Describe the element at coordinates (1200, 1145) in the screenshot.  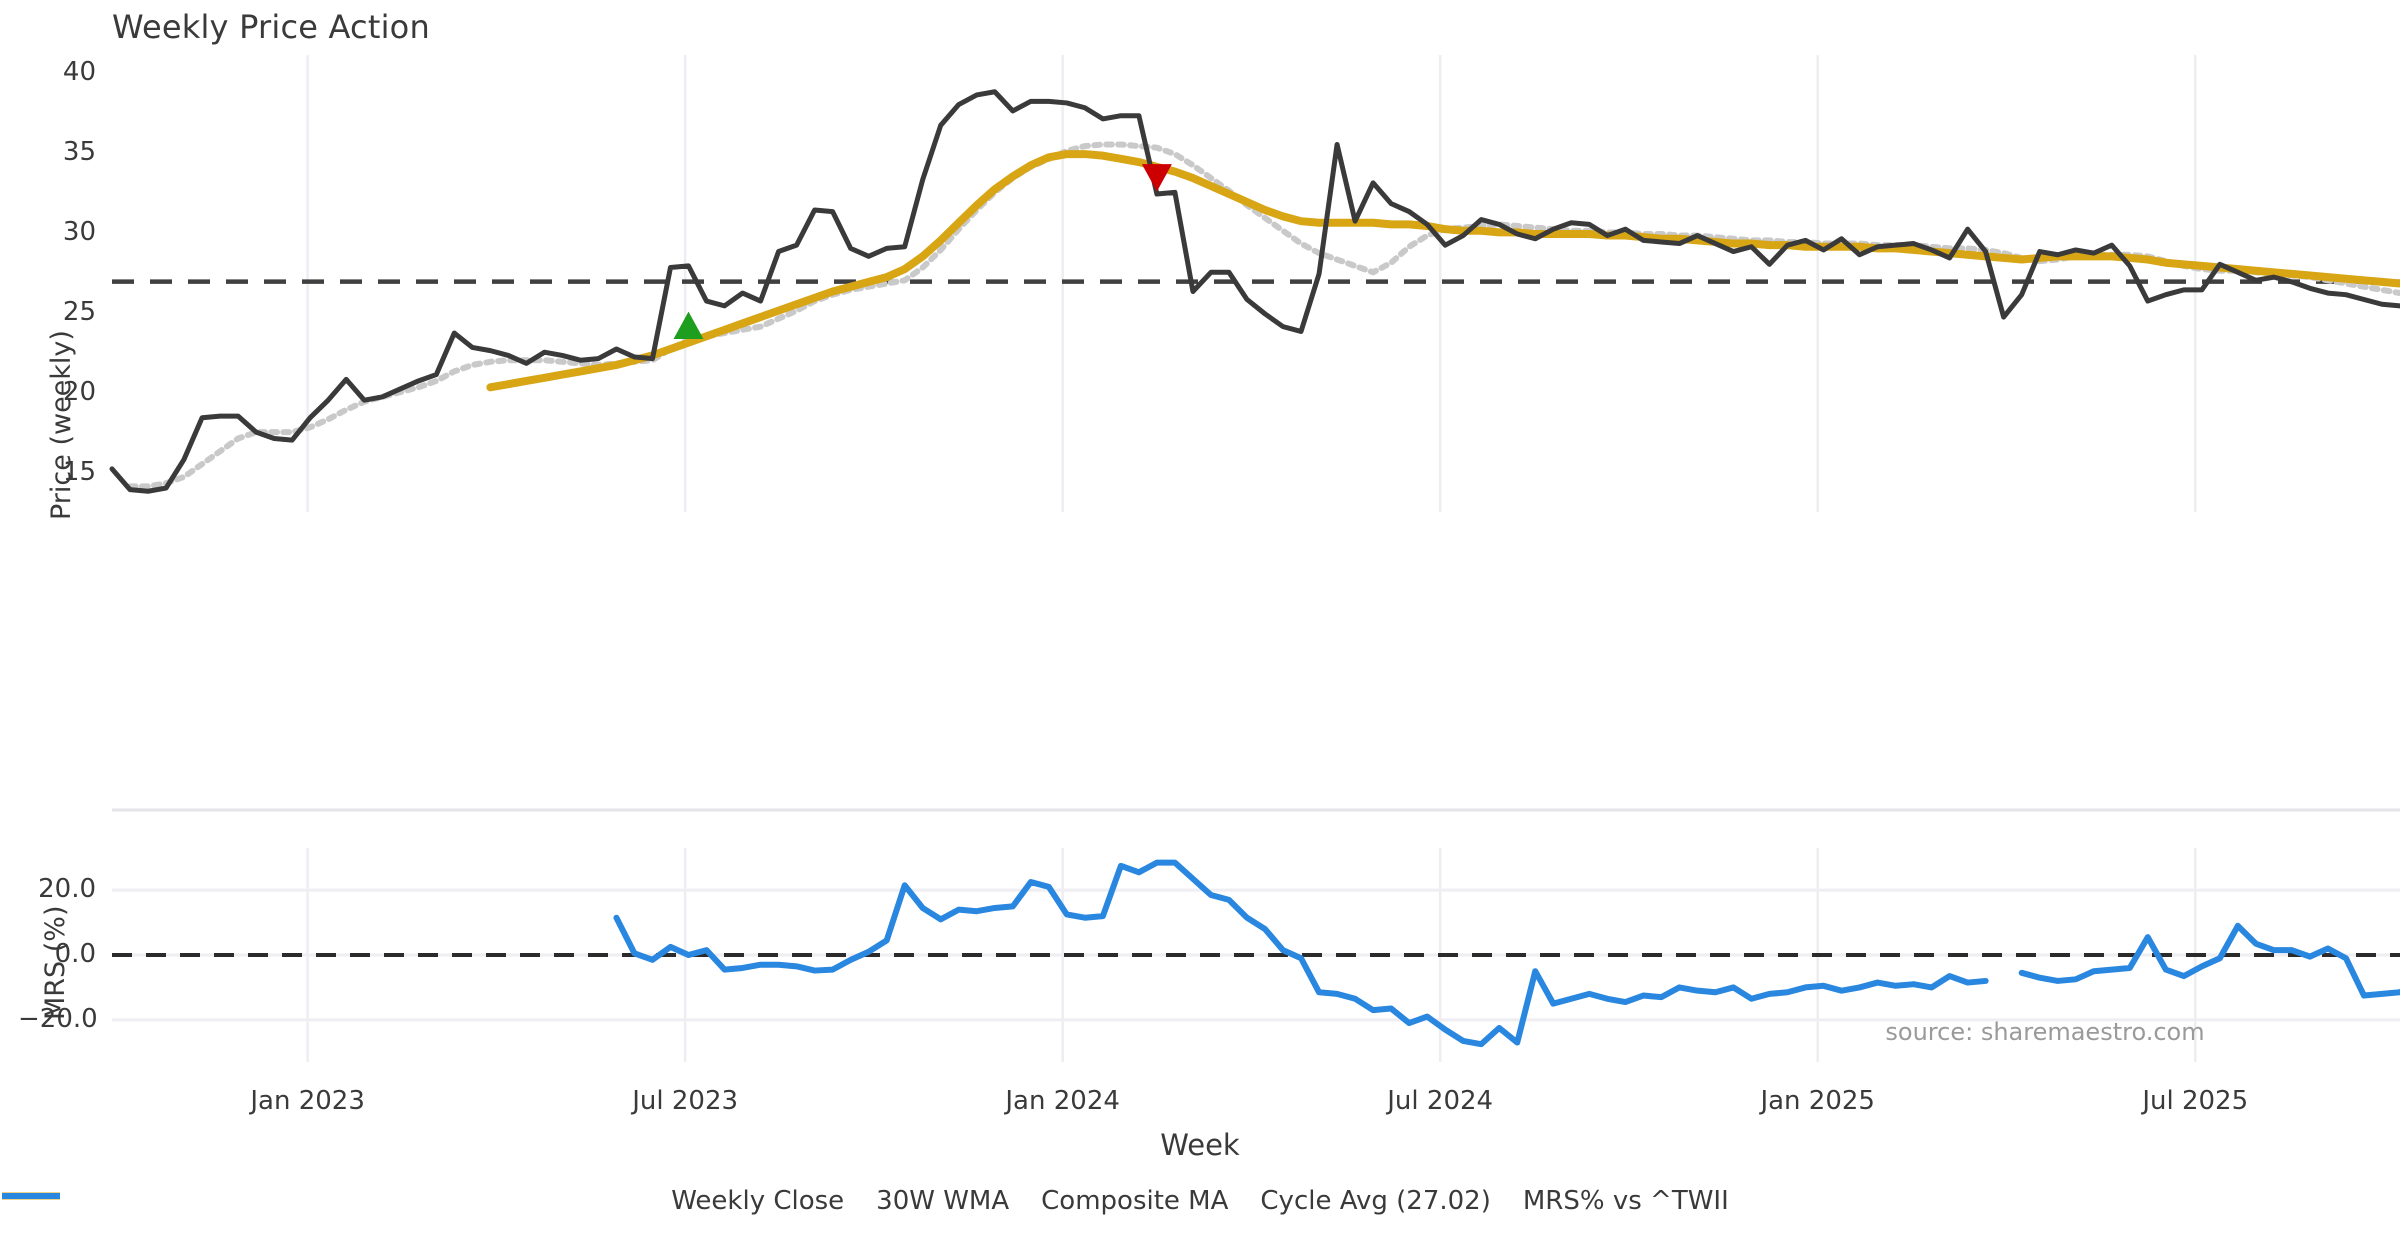
I see `x-axis-label: Week` at that location.